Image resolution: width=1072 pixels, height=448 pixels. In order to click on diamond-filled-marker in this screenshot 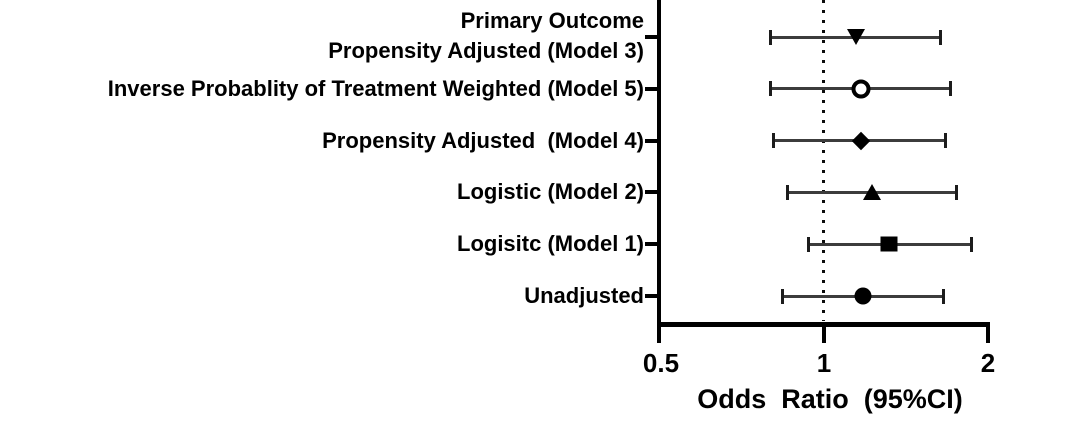, I will do `click(860, 140)`.